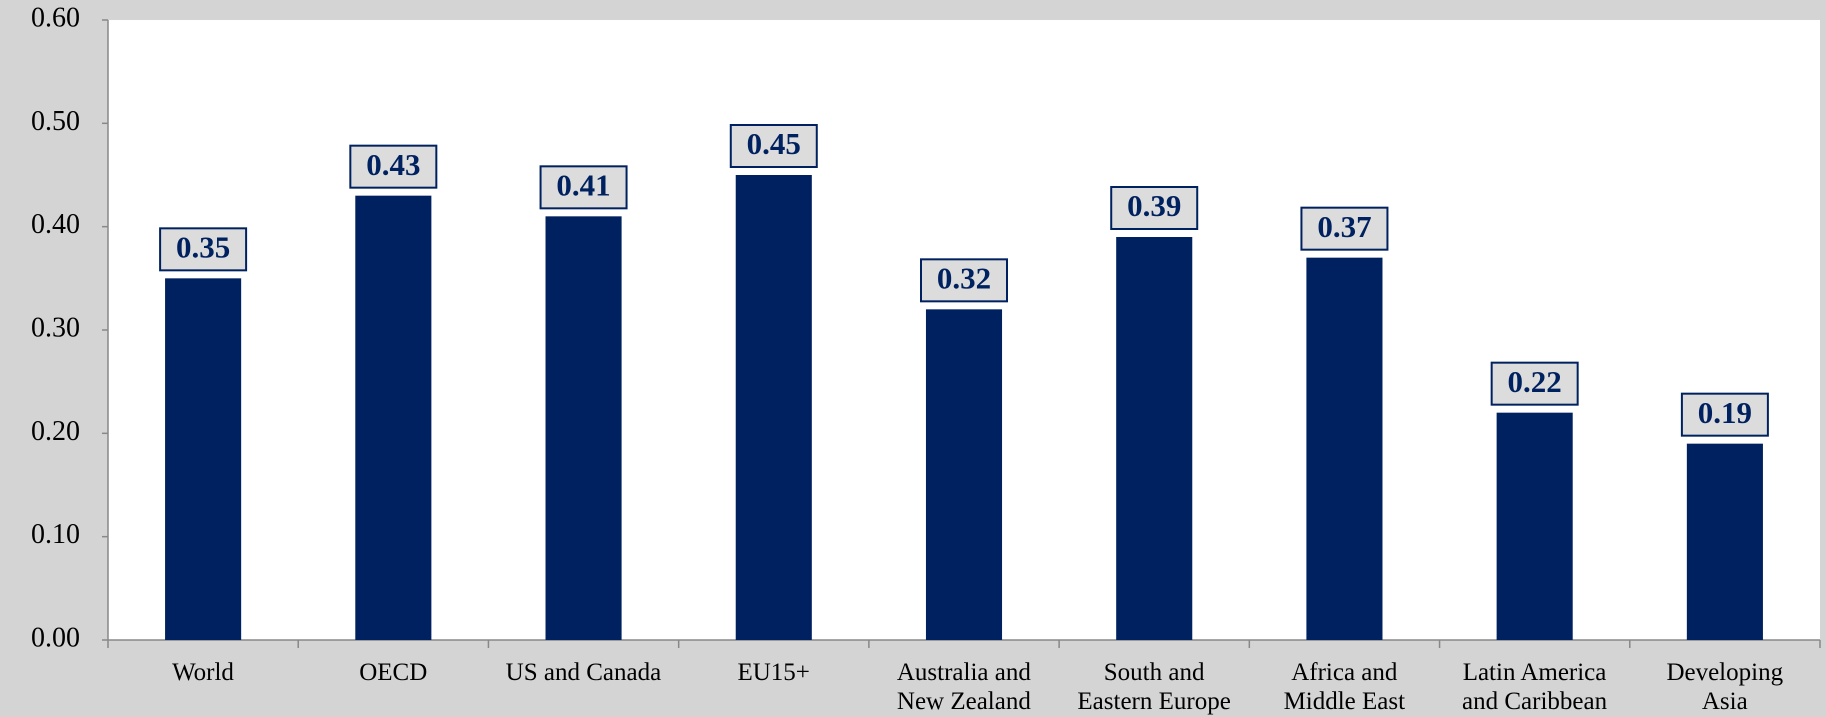  What do you see at coordinates (583, 184) in the screenshot?
I see `value-label: 0.41` at bounding box center [583, 184].